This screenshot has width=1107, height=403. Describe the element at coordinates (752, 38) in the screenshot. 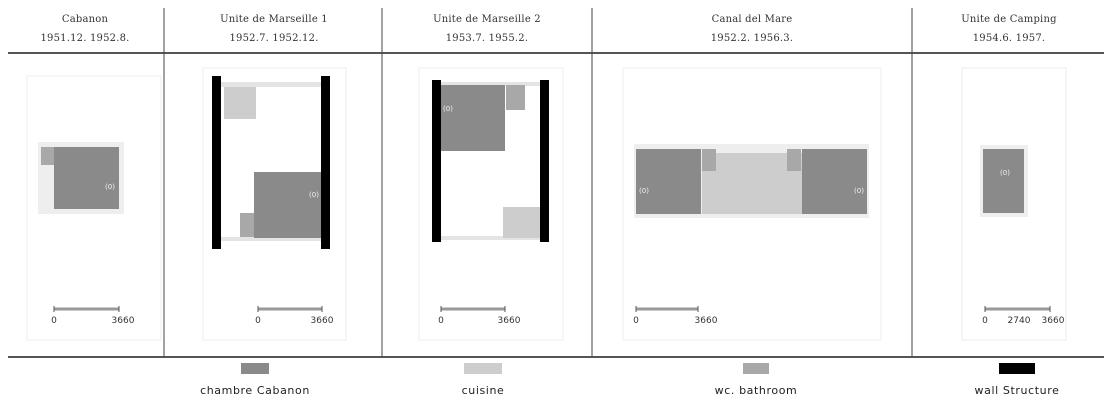

I see `column-dates-canal: 1952.2. 1956.3.` at that location.